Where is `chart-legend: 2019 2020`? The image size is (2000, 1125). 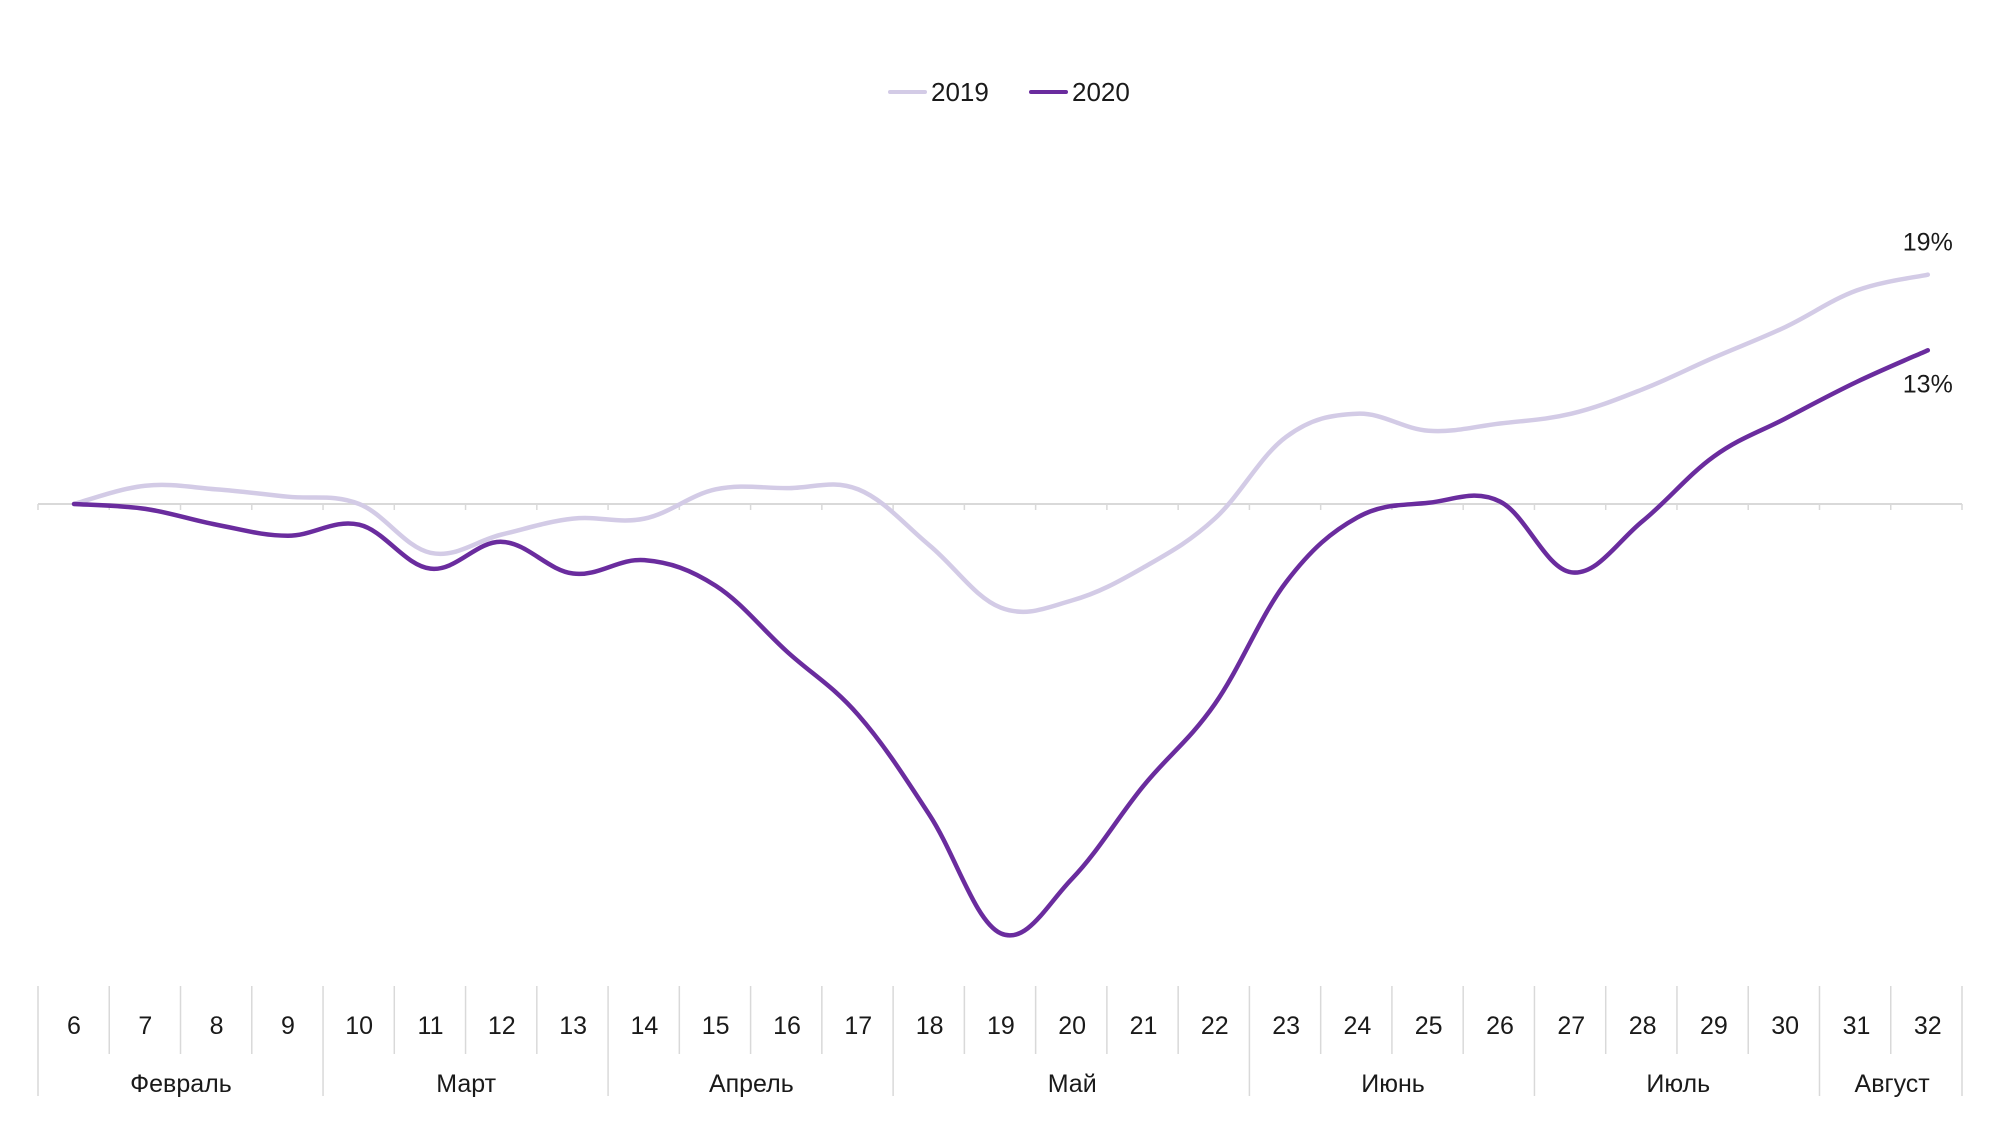 chart-legend: 2019 2020 is located at coordinates (1009, 92).